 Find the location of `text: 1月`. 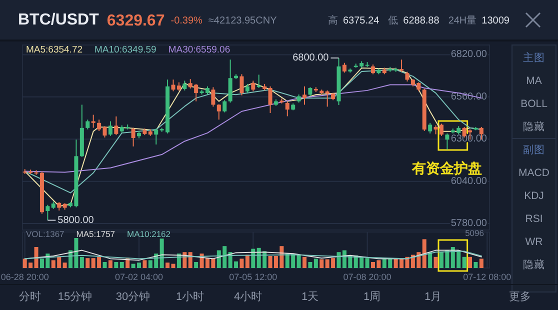

text: 1月 is located at coordinates (433, 297).